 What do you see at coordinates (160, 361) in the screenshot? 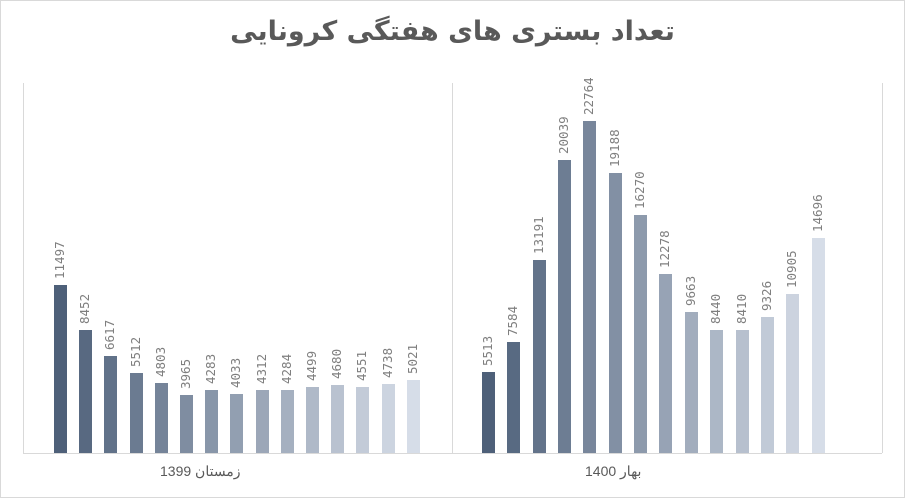
I see `data-label: 4803` at bounding box center [160, 361].